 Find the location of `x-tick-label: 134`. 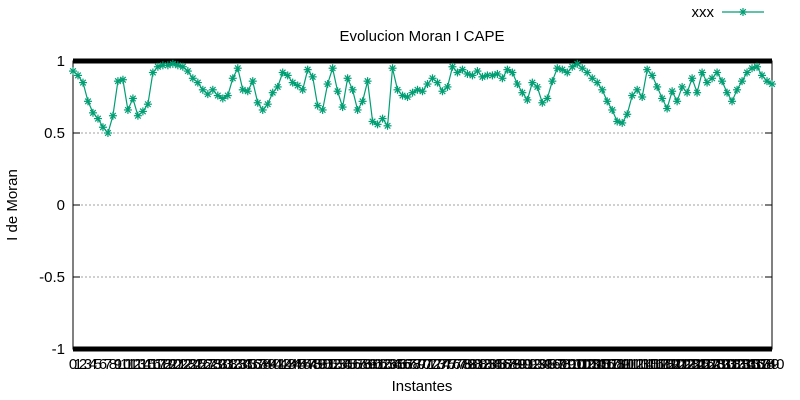

x-tick-label: 134 is located at coordinates (742, 364).